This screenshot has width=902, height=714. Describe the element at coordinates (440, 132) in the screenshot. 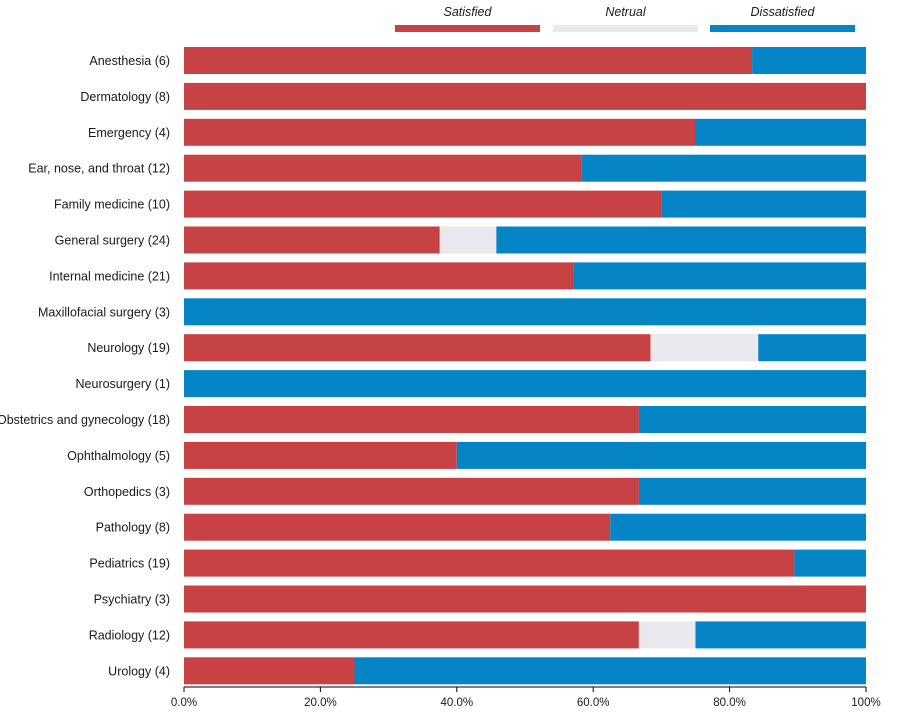

I see `bar-emergency-satisfied` at that location.